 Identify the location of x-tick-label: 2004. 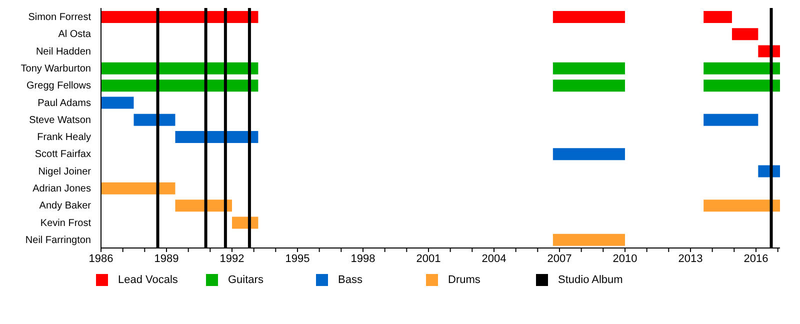
(494, 258).